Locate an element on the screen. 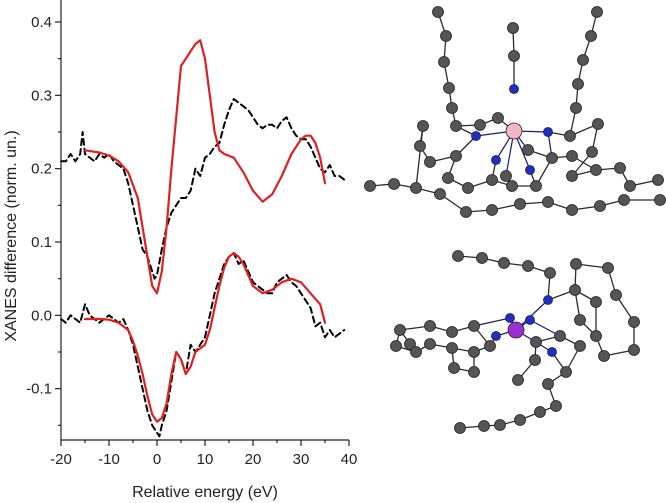  x-tick-label: -10 is located at coordinates (109, 459).